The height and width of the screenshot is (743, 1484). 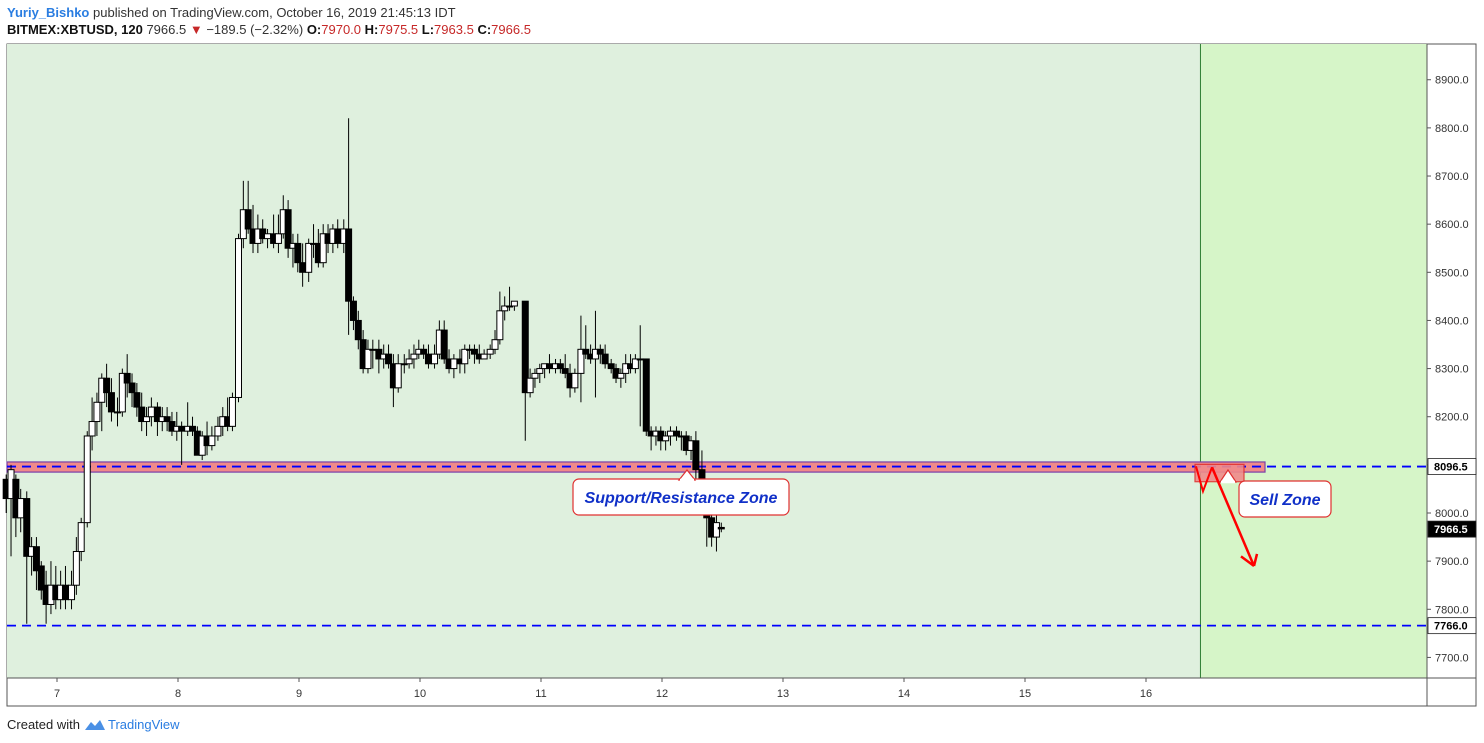 What do you see at coordinates (420, 694) in the screenshot?
I see `x-tick-label: 10` at bounding box center [420, 694].